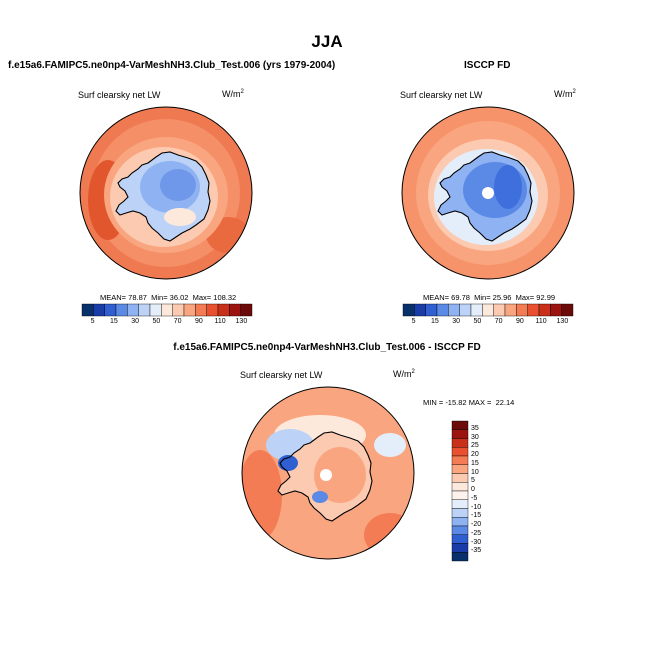 The image size is (654, 654). What do you see at coordinates (469, 402) in the screenshot?
I see `panel-3-stats: MIN = -15.82 MAX = 22.14` at bounding box center [469, 402].